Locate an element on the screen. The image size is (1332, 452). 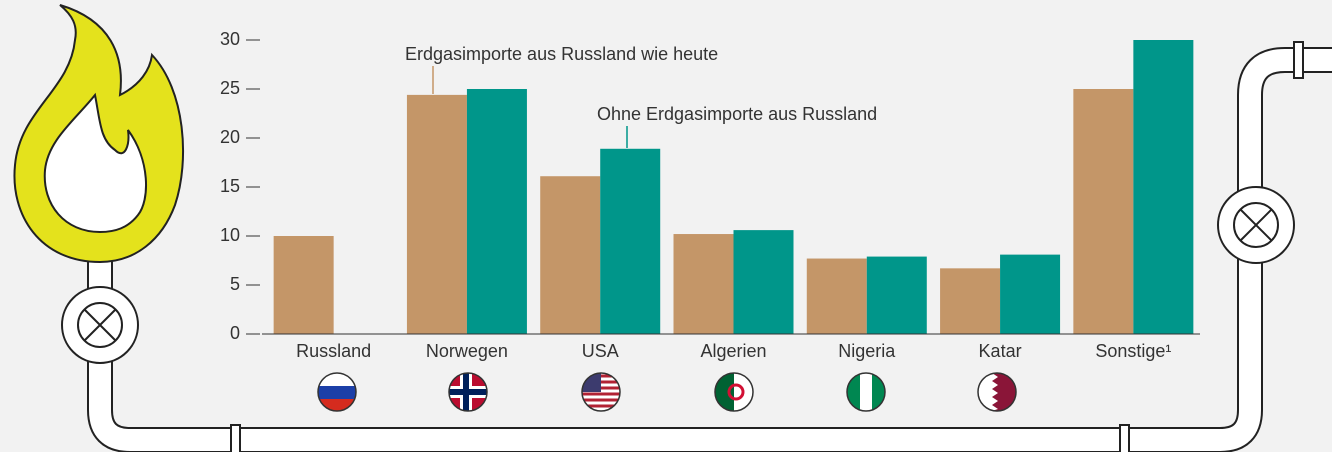
y-tick-label: 30 is located at coordinates (230, 39).